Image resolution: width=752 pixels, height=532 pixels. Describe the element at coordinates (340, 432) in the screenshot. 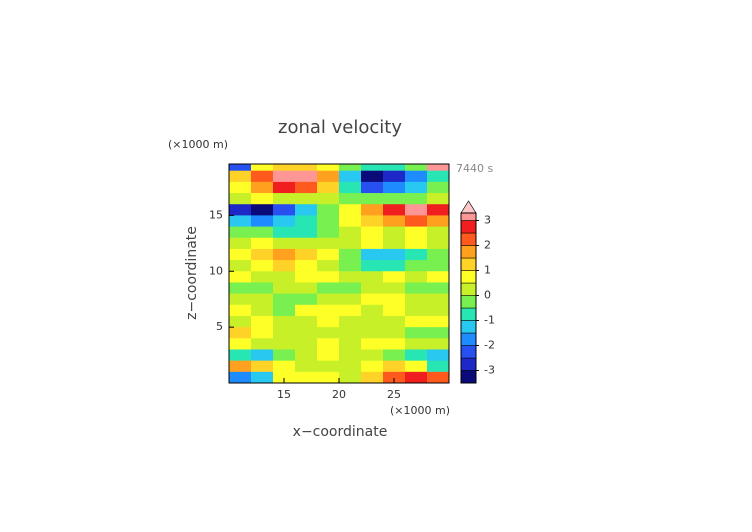

I see `x-axis-label: x−coordinate` at that location.